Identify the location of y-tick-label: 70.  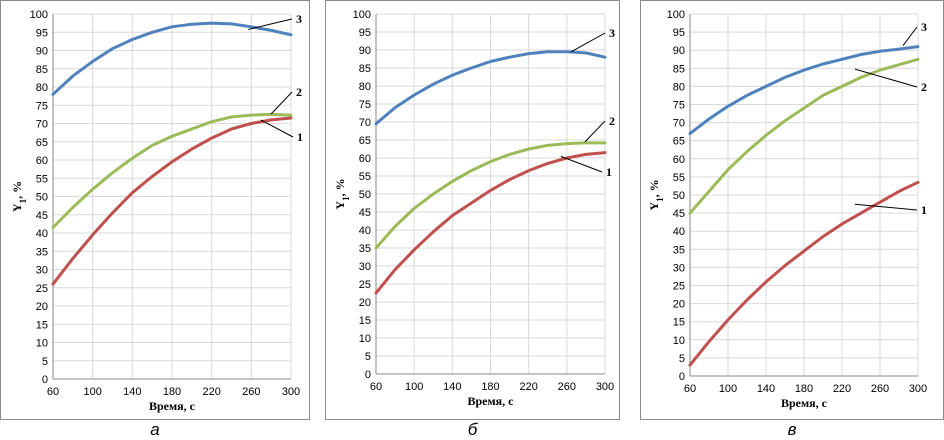
(679, 124).